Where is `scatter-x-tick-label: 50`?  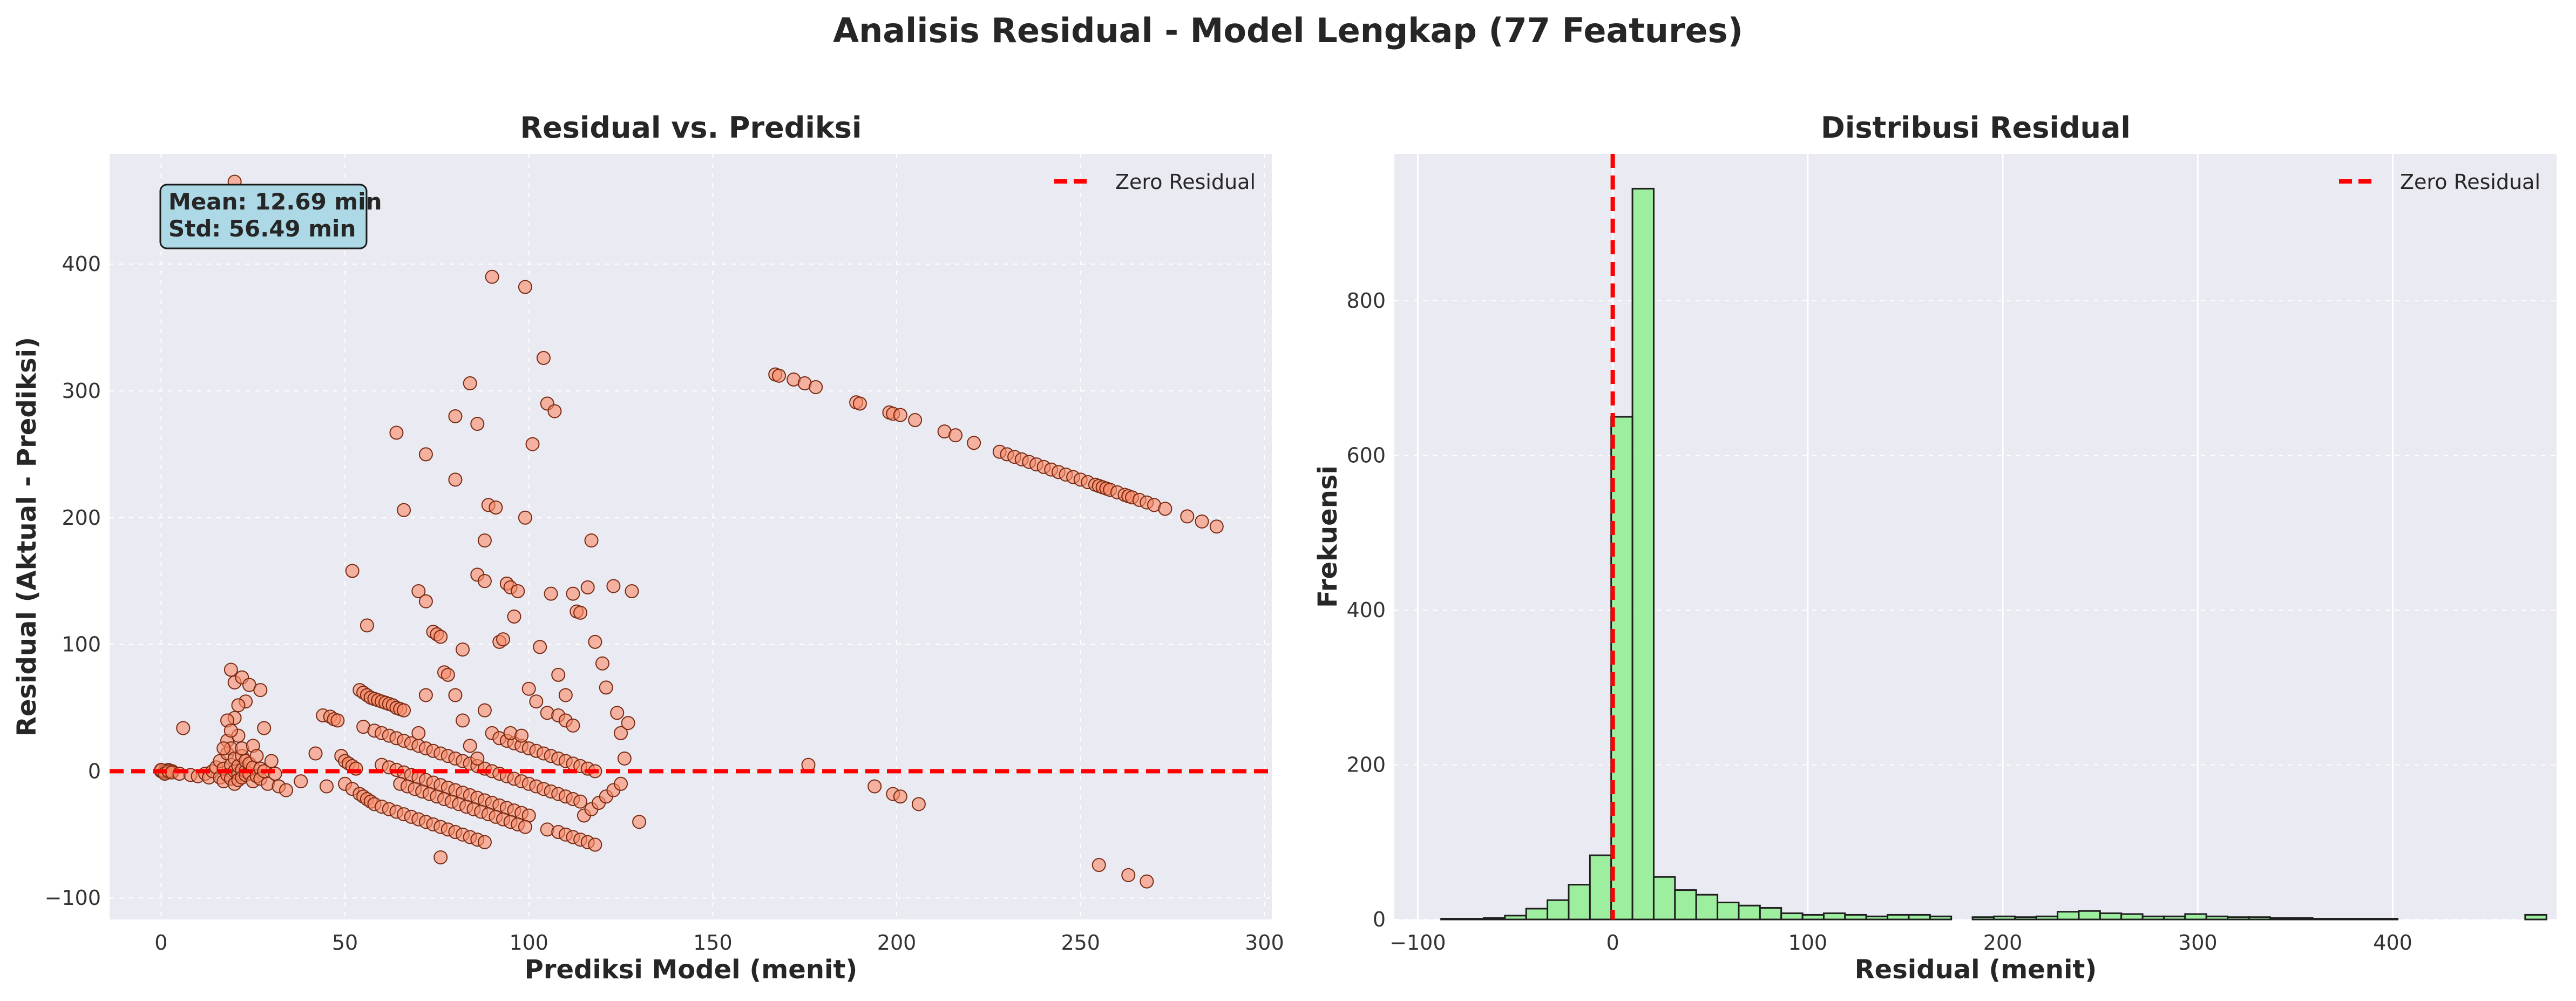 scatter-x-tick-label: 50 is located at coordinates (345, 943).